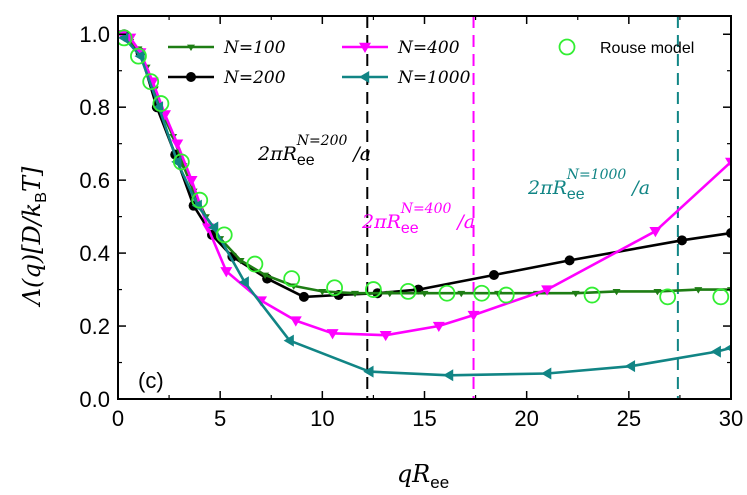  What do you see at coordinates (94, 399) in the screenshot?
I see `y-tick-label: 0.0` at bounding box center [94, 399].